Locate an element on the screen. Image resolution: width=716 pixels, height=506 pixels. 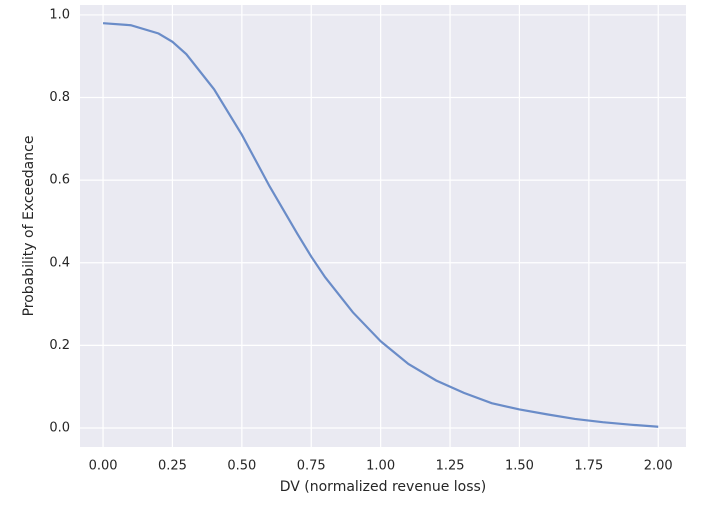
x-tick-label: 0.25 is located at coordinates (172, 466).